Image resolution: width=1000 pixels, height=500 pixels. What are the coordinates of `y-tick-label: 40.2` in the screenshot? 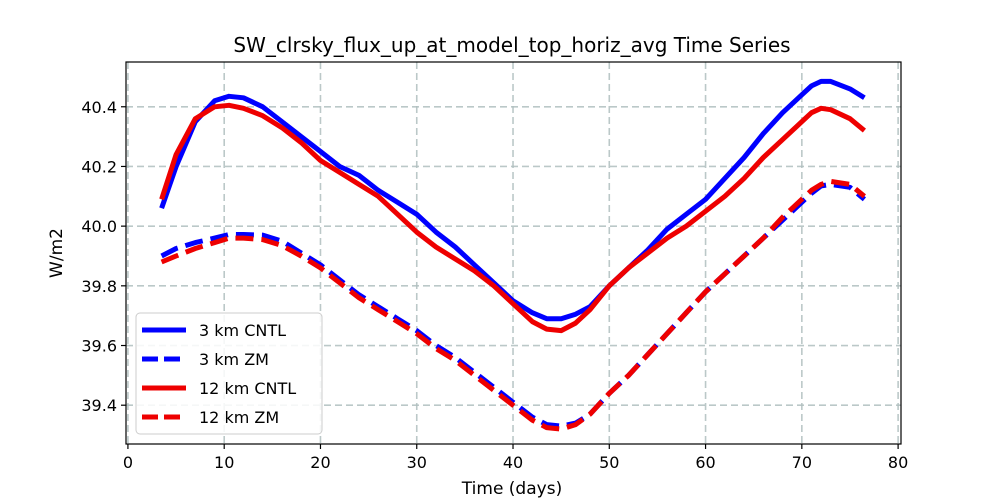 It's located at (99, 166).